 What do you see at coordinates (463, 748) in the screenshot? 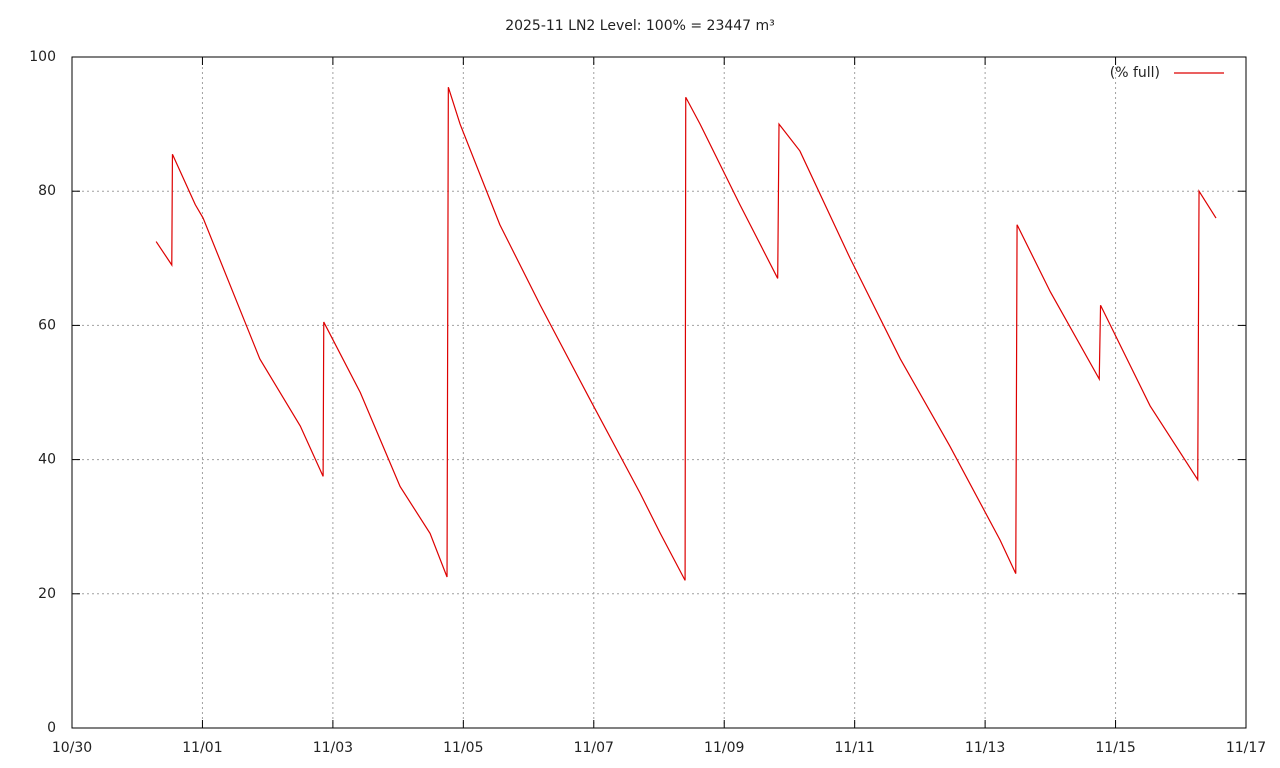
I see `x-tick-label: 11/05` at bounding box center [463, 748].